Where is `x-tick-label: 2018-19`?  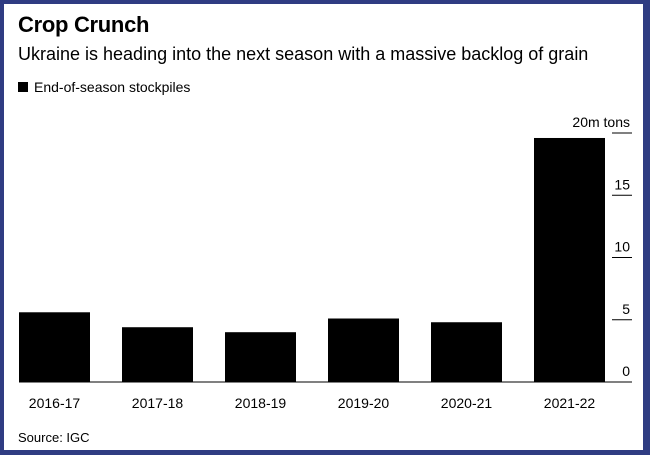 x-tick-label: 2018-19 is located at coordinates (261, 403).